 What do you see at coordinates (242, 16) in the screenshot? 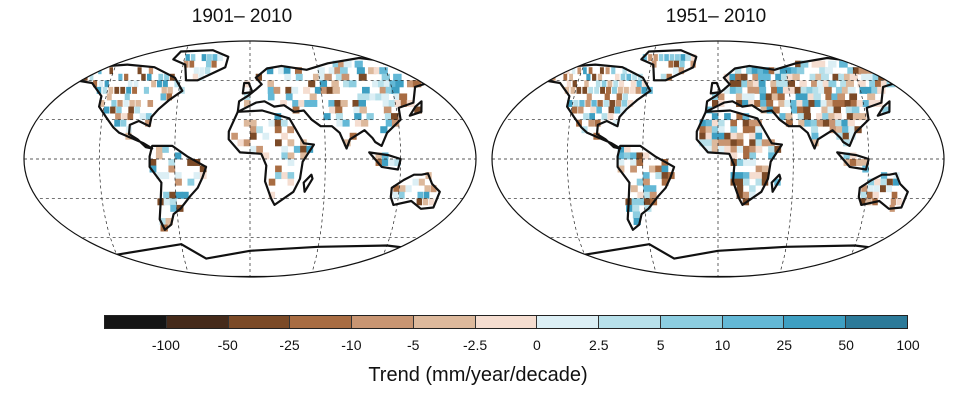
I see `map-title-1901-2010: 1901– 2010` at bounding box center [242, 16].